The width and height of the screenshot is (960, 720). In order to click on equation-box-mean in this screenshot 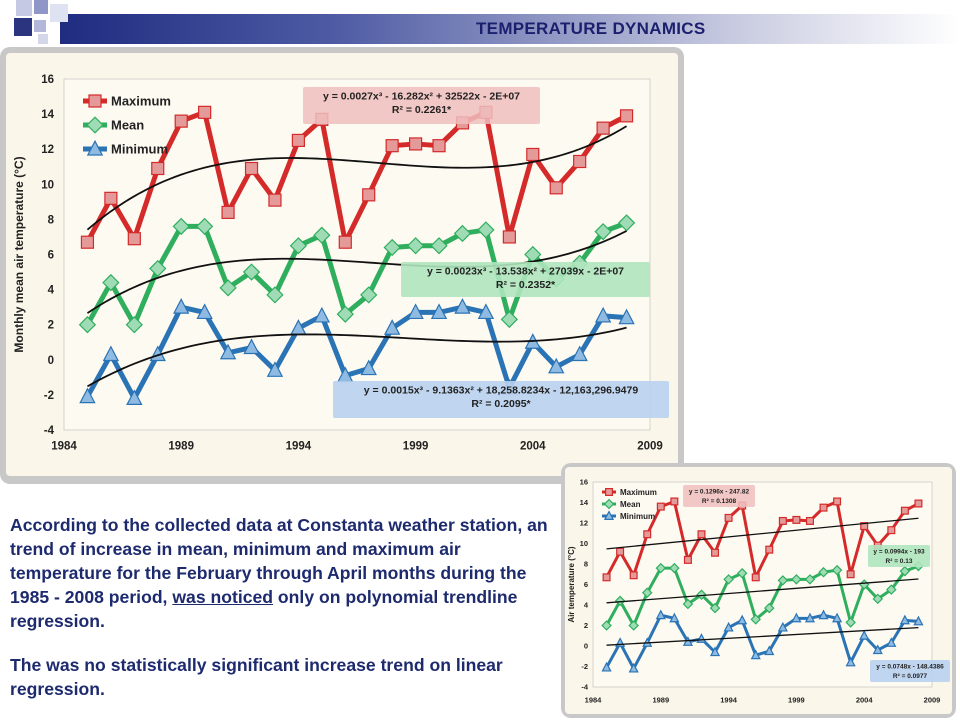, I will do `click(899, 556)`.